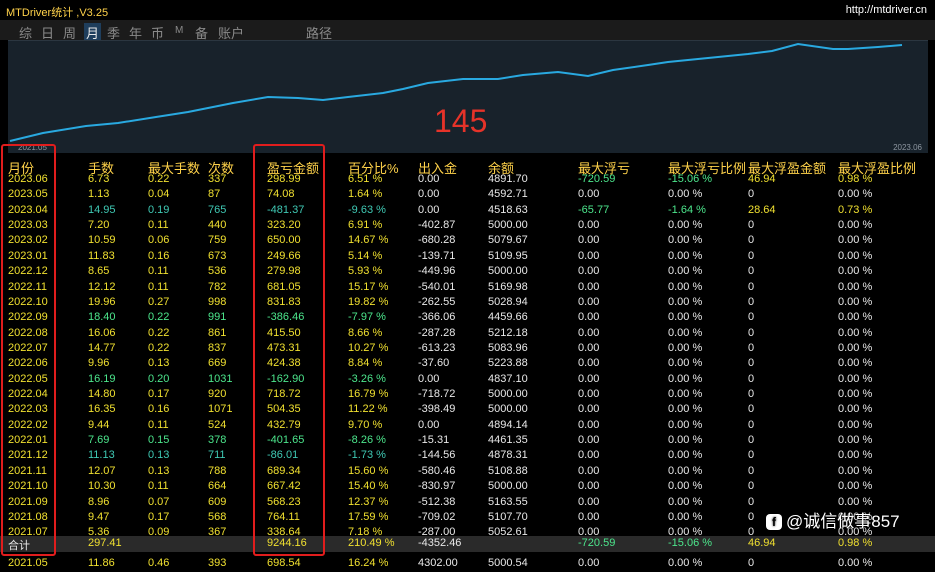 This screenshot has width=935, height=572. I want to click on cell-trades: 788, so click(217, 470).